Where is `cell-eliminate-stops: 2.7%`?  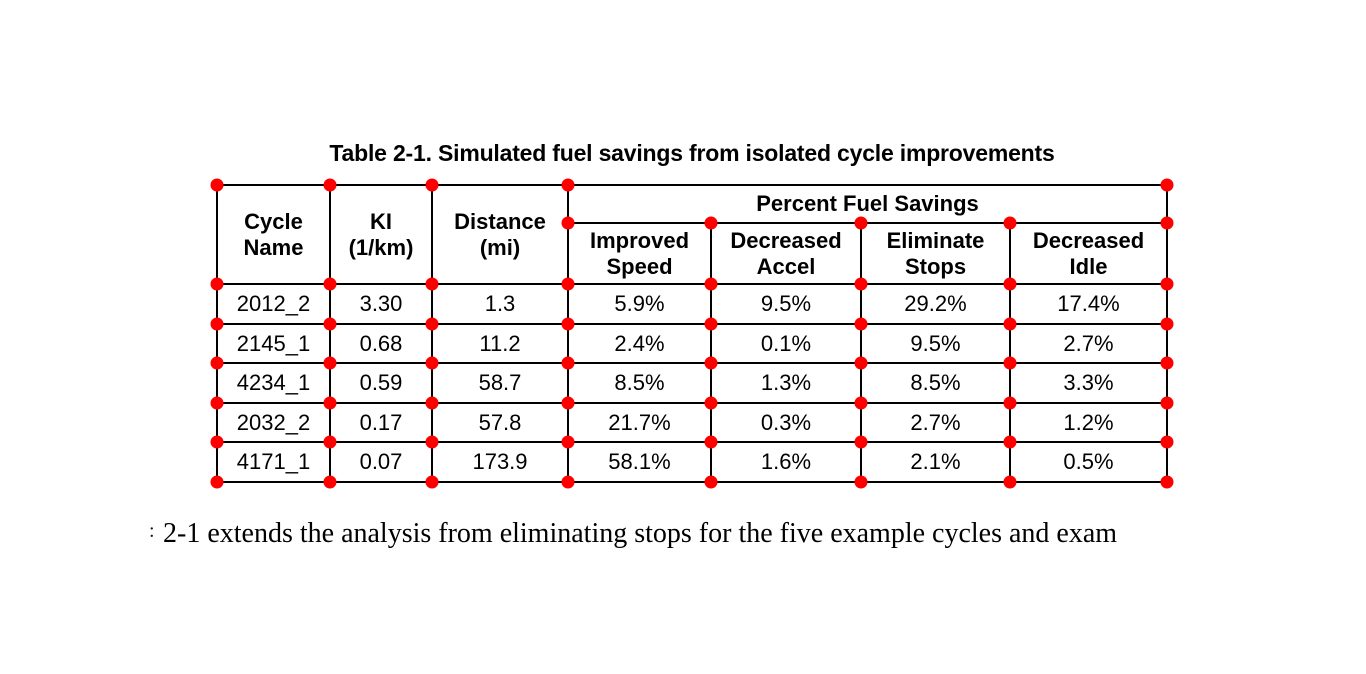 cell-eliminate-stops: 2.7% is located at coordinates (935, 422).